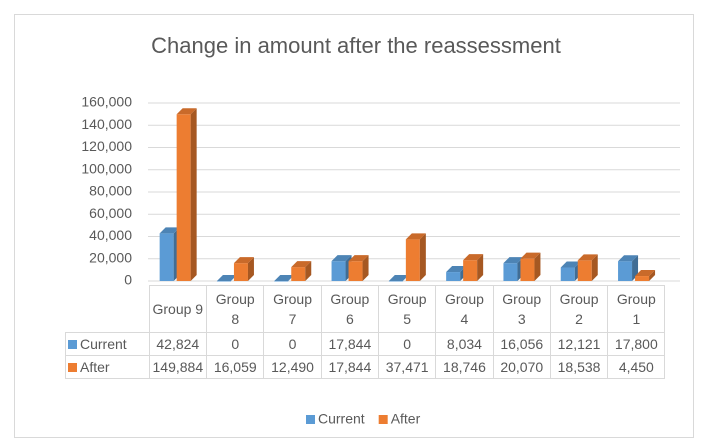  Describe the element at coordinates (106, 168) in the screenshot. I see `y-tick-label: 100,000` at that location.